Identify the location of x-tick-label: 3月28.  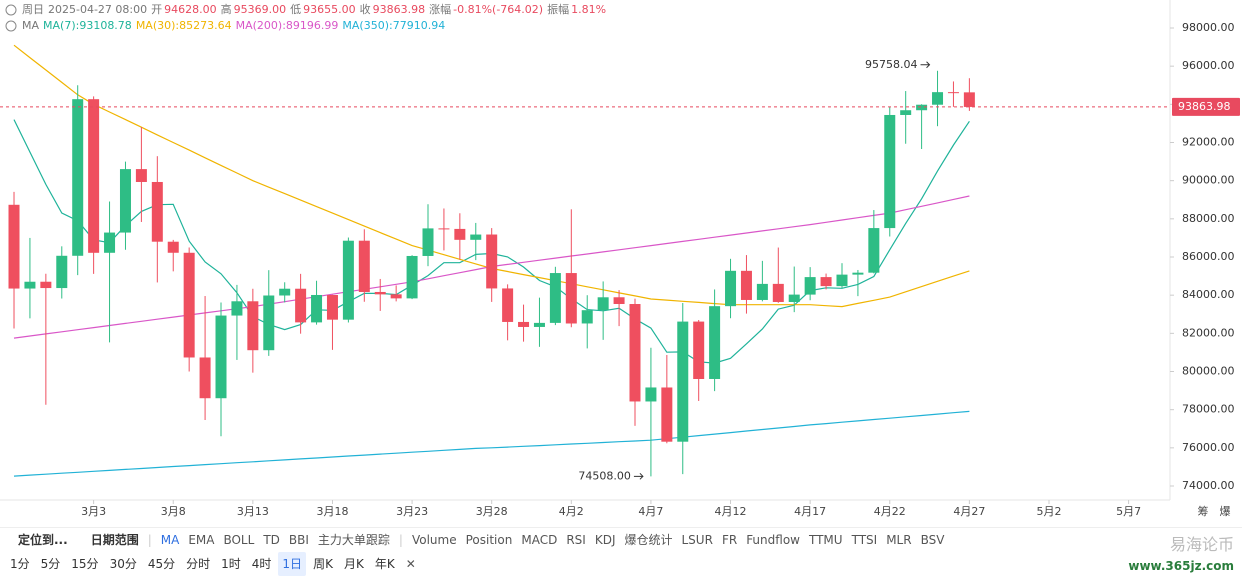
(492, 511).